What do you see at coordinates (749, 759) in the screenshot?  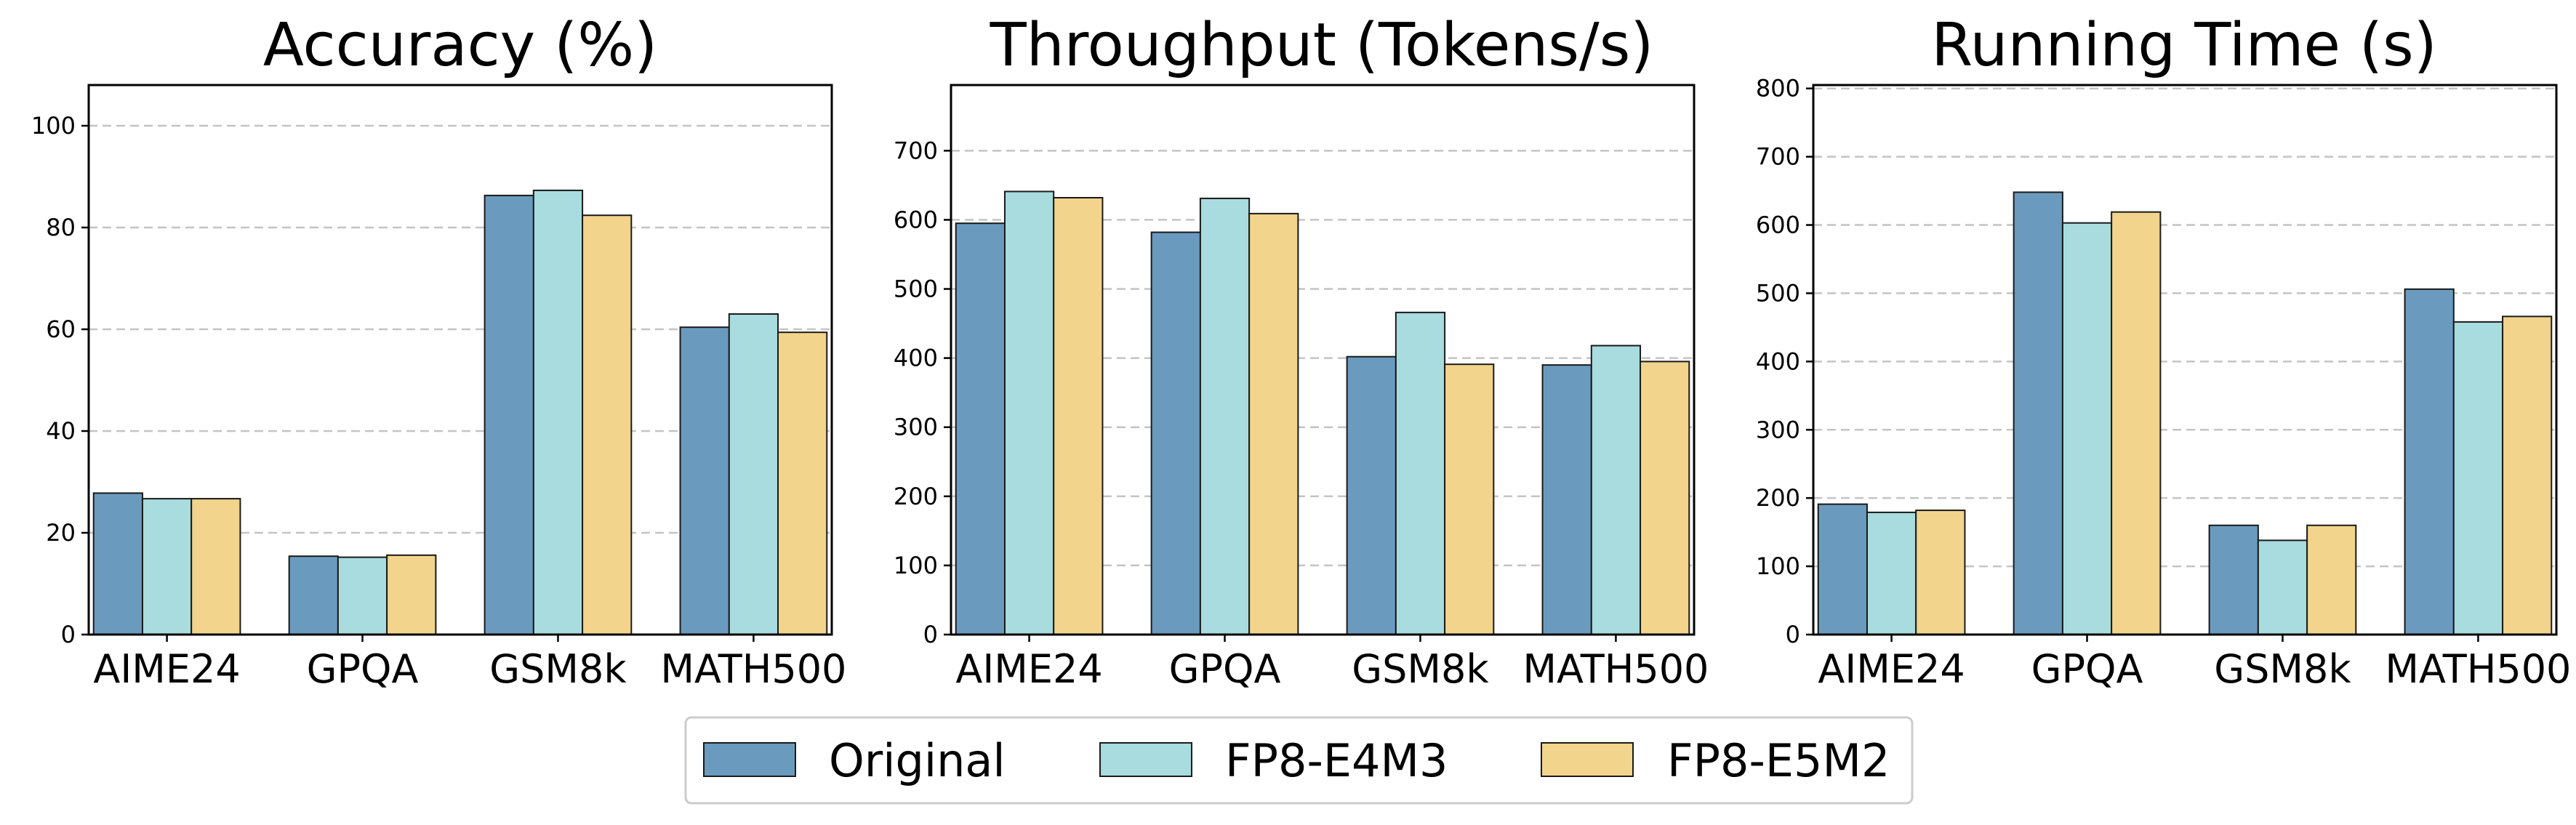 I see `legend-swatch-original` at bounding box center [749, 759].